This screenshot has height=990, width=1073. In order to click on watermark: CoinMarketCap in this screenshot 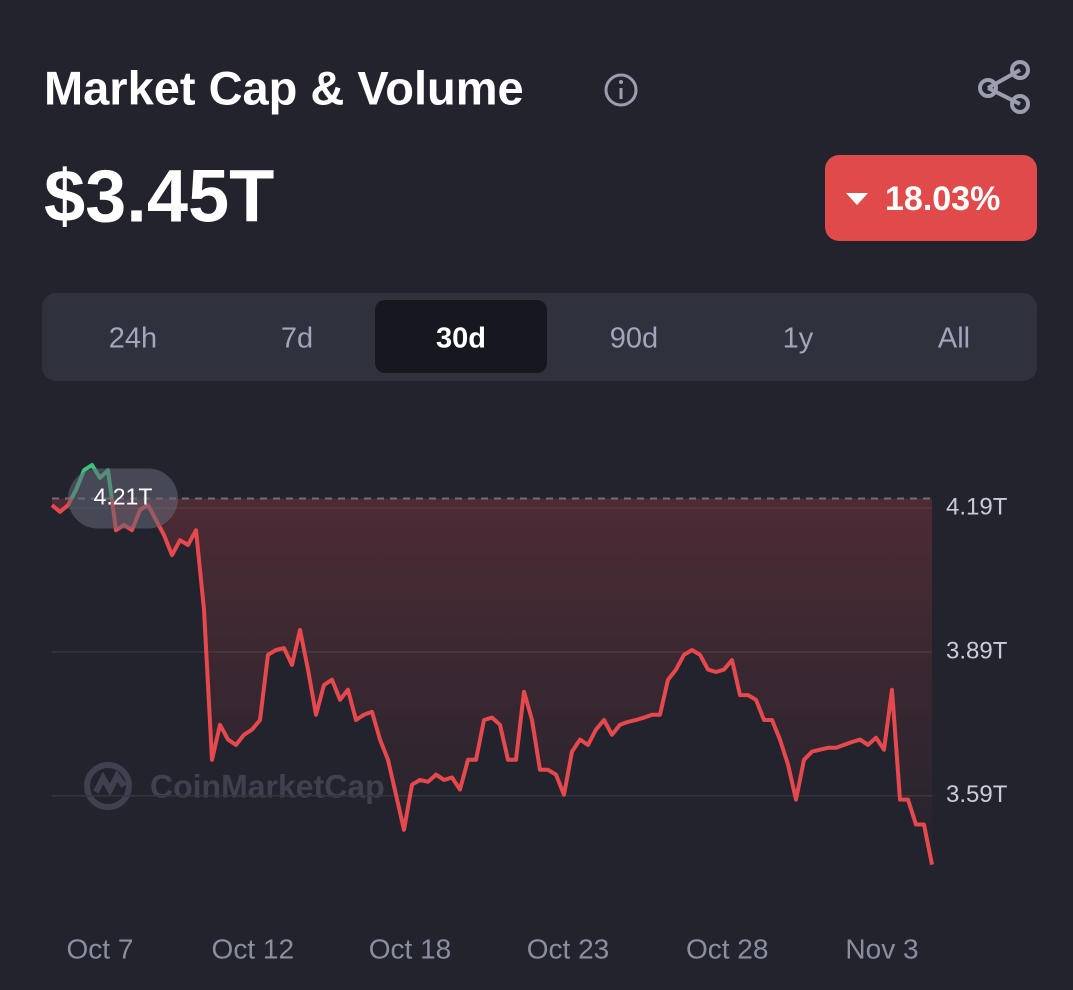, I will do `click(267, 786)`.